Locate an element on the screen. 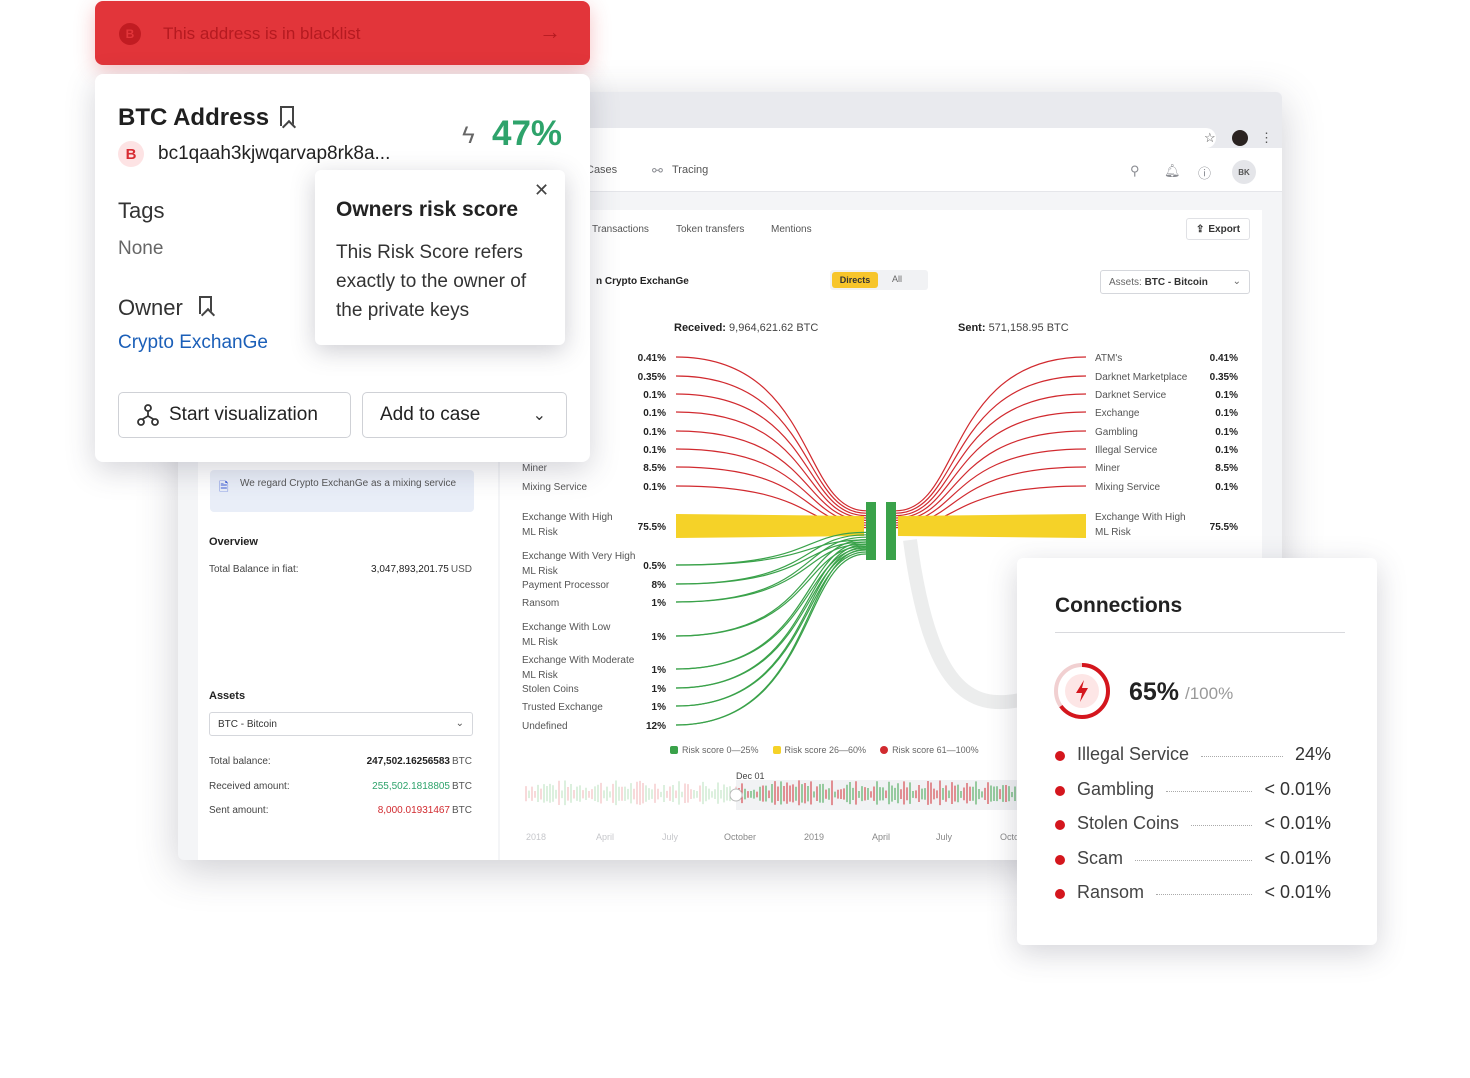  tab-mentions: Mentions is located at coordinates (791, 229).